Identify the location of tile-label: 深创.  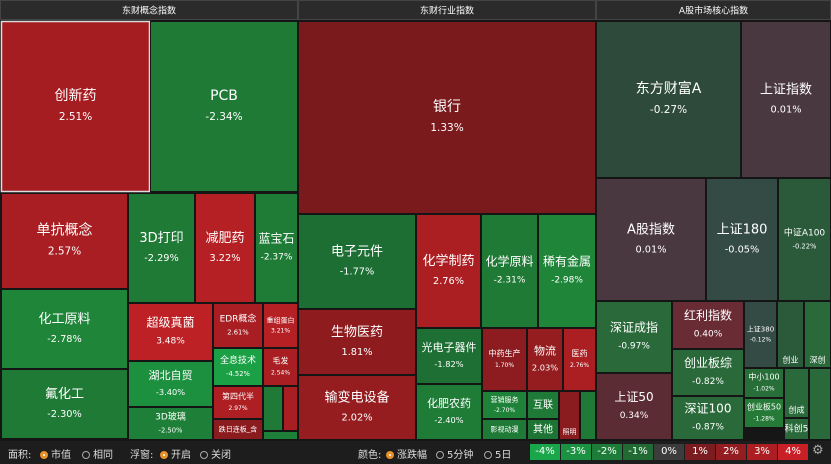
(818, 360).